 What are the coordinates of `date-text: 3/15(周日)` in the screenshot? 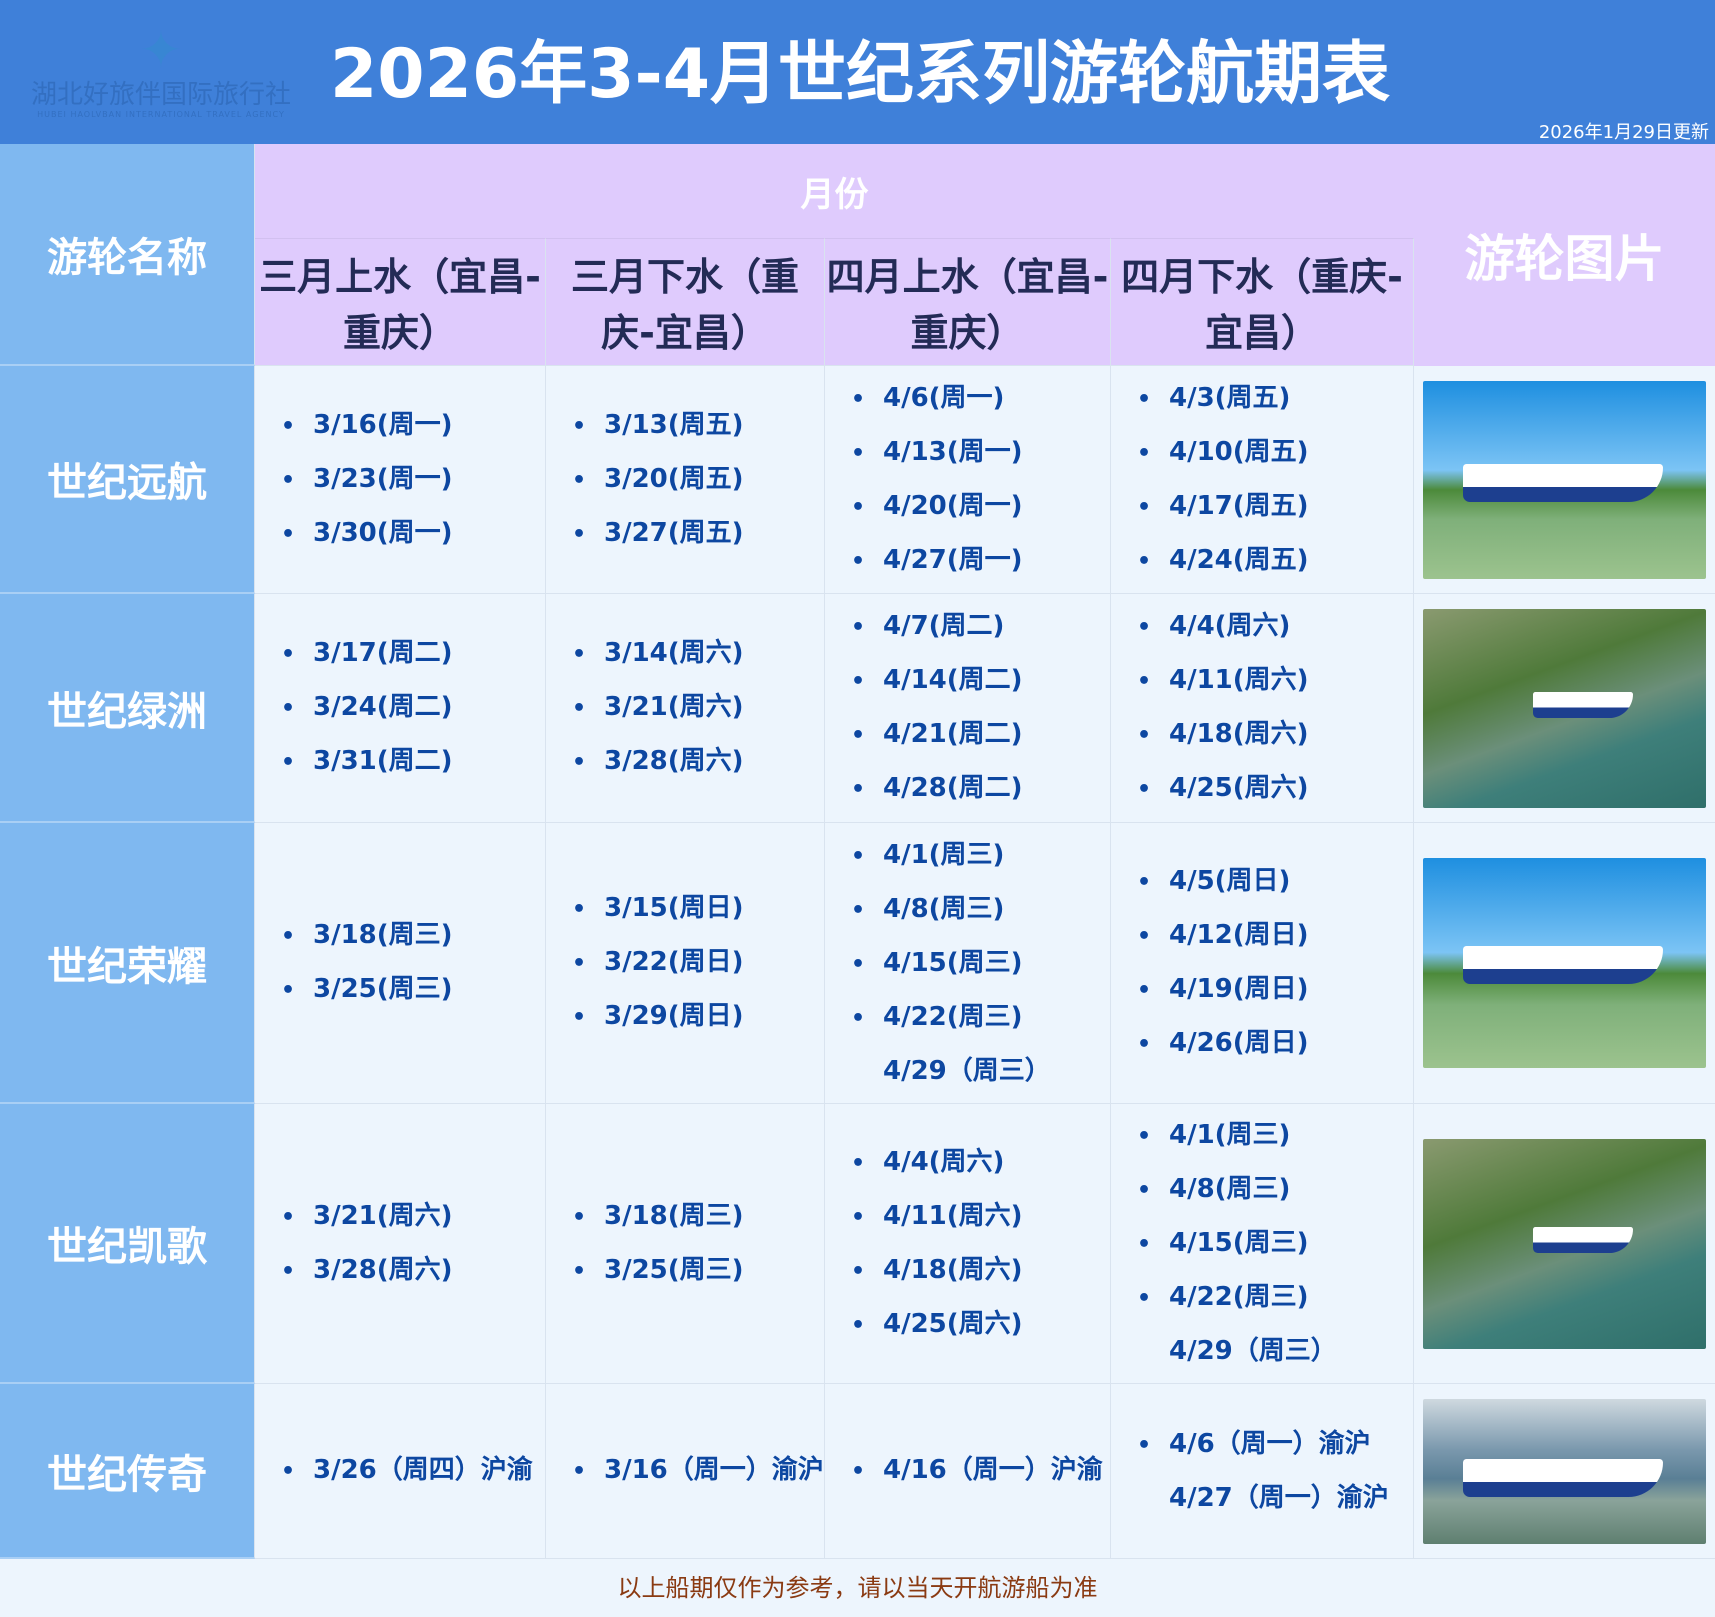 It's located at (674, 908).